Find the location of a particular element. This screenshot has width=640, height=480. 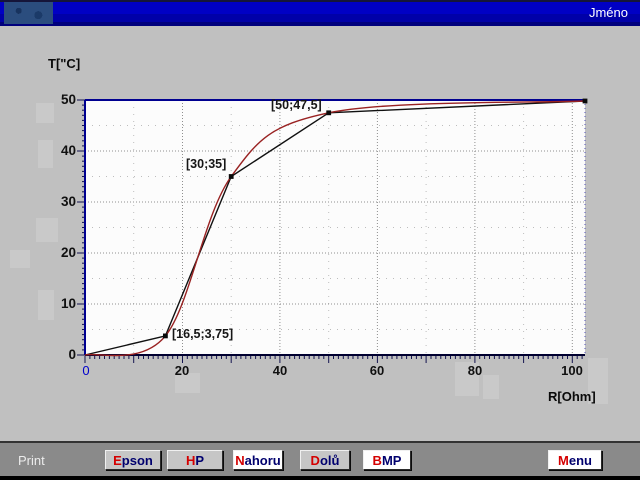

button-hotkey: D is located at coordinates (315, 460).